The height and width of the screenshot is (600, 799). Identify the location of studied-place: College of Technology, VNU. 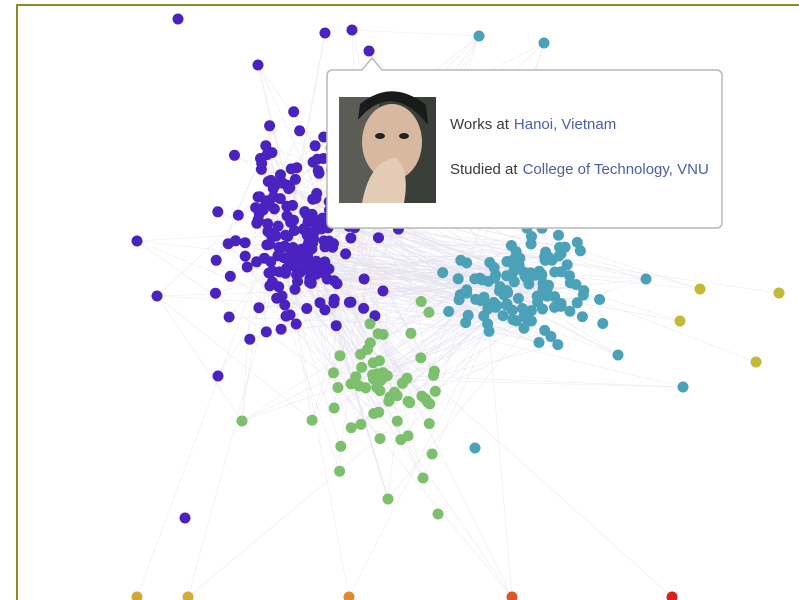
(616, 169).